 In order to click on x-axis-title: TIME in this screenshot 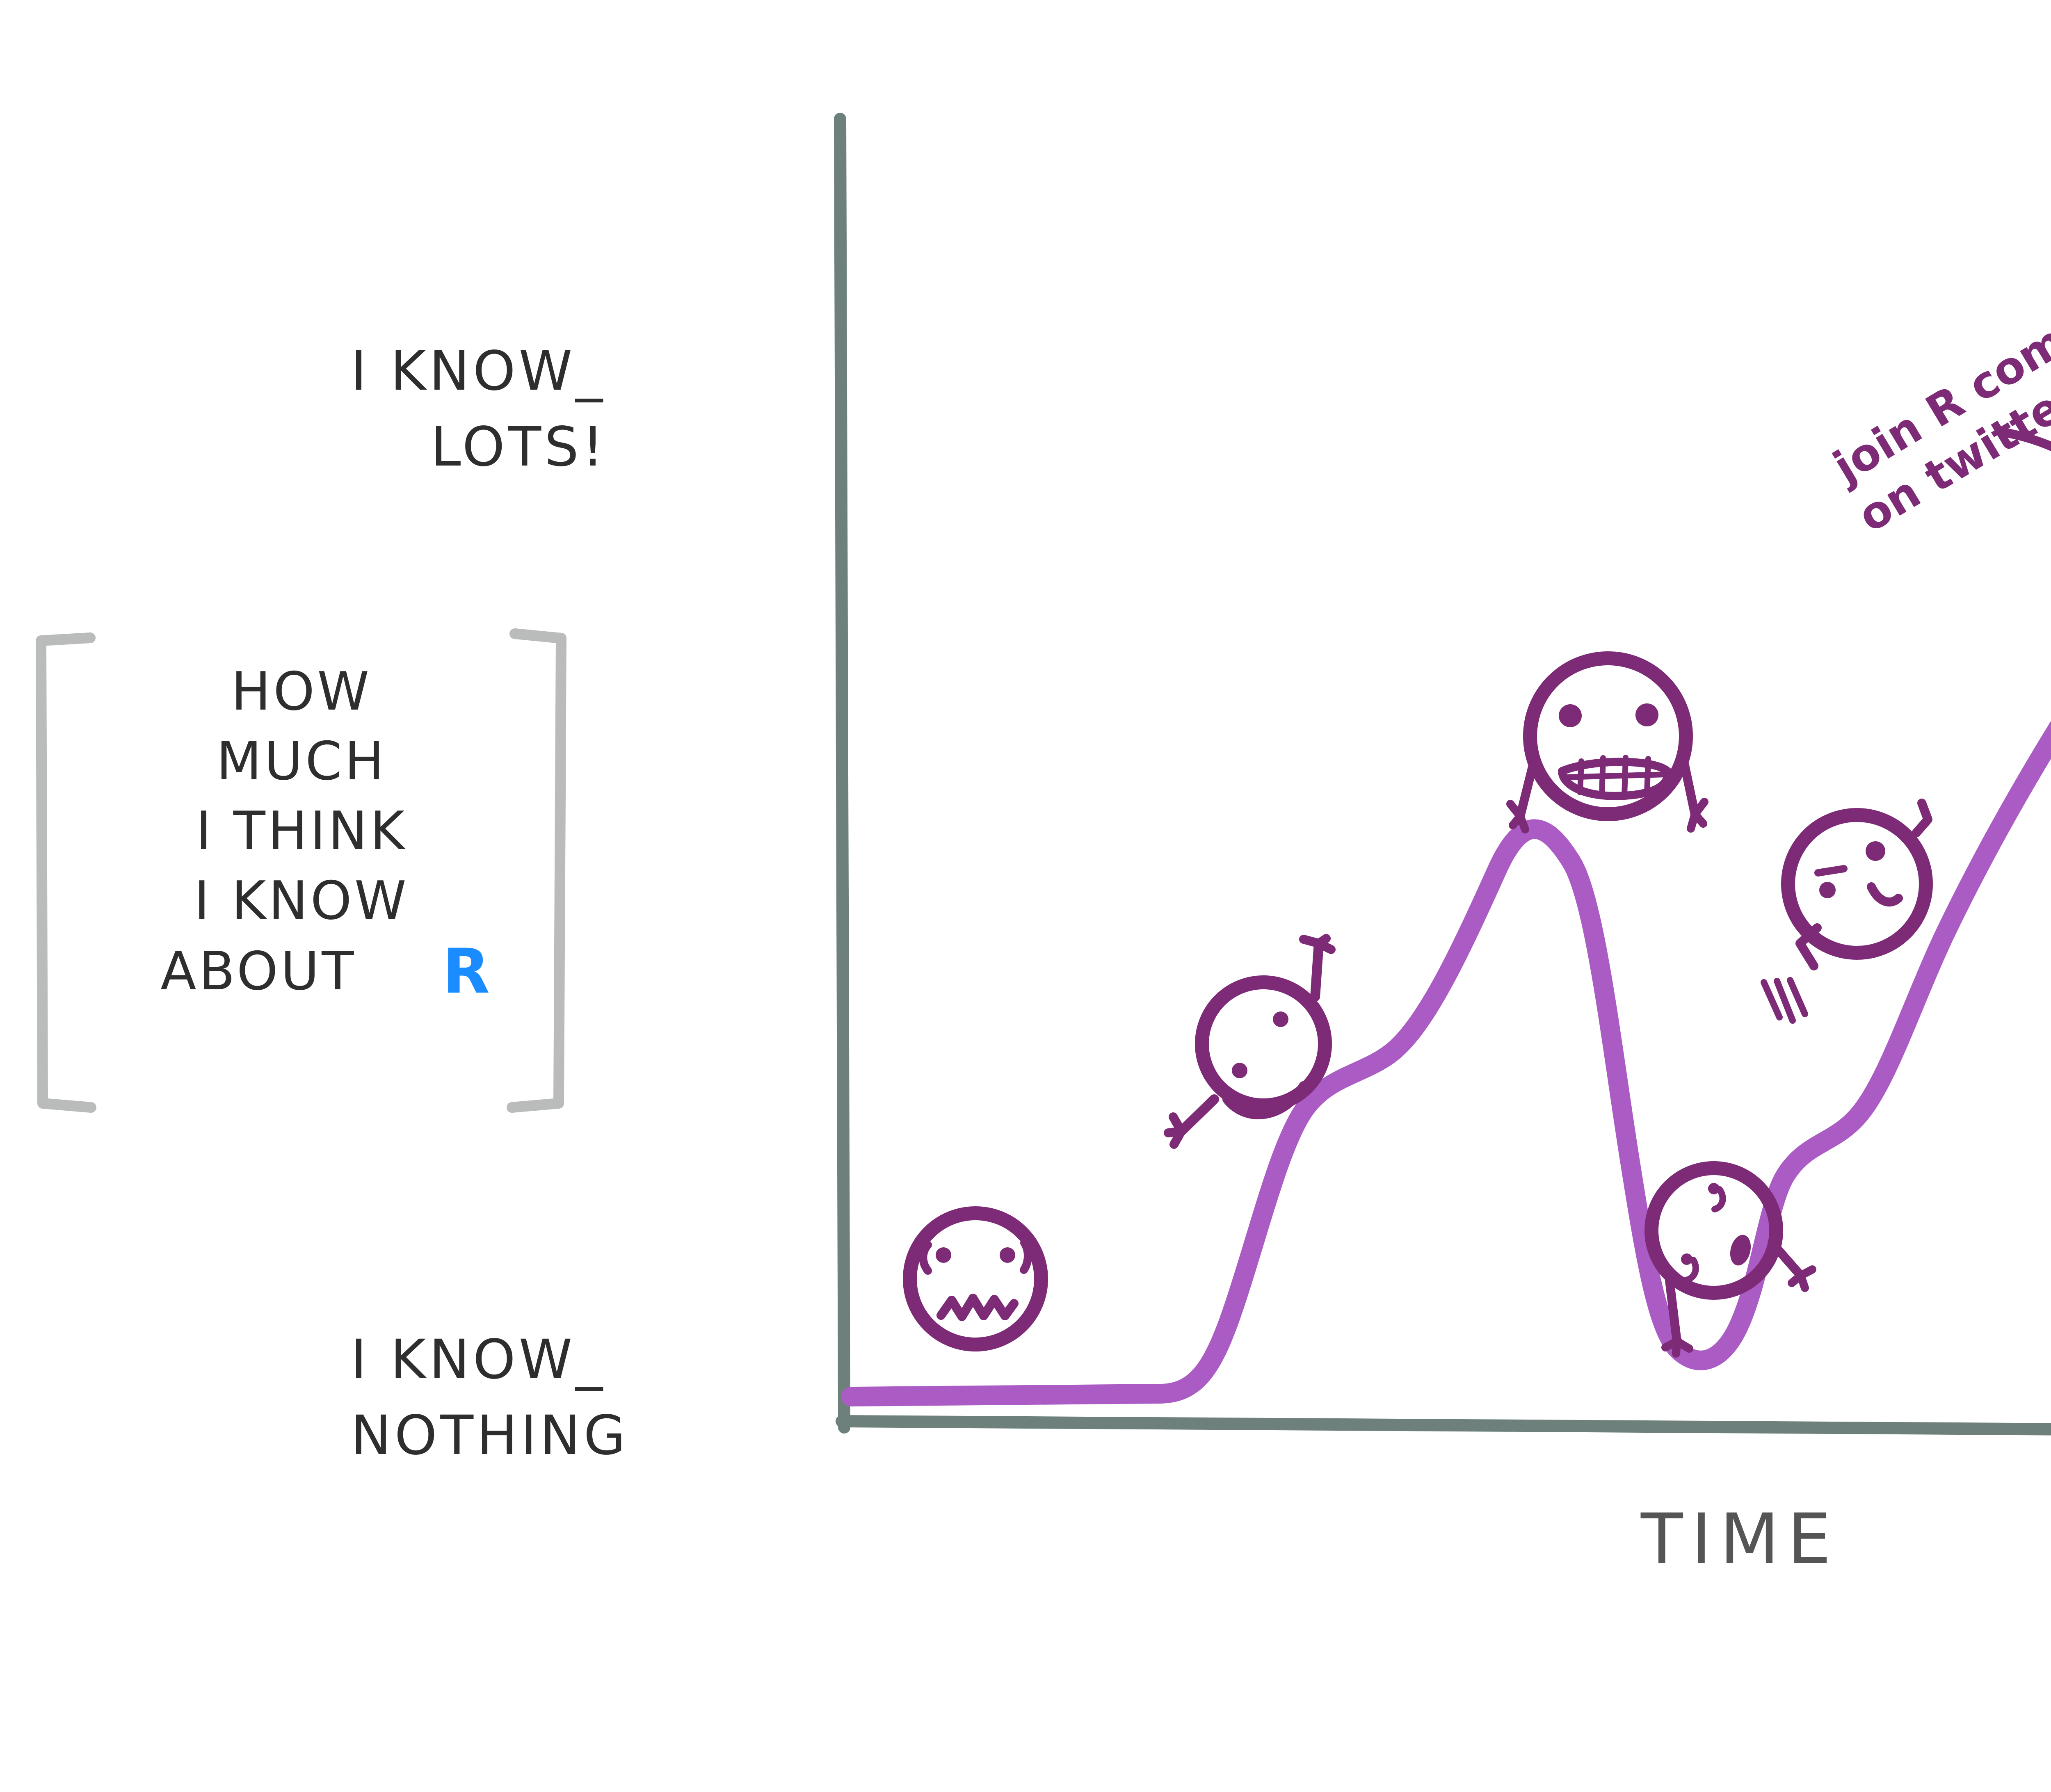, I will do `click(1739, 1539)`.